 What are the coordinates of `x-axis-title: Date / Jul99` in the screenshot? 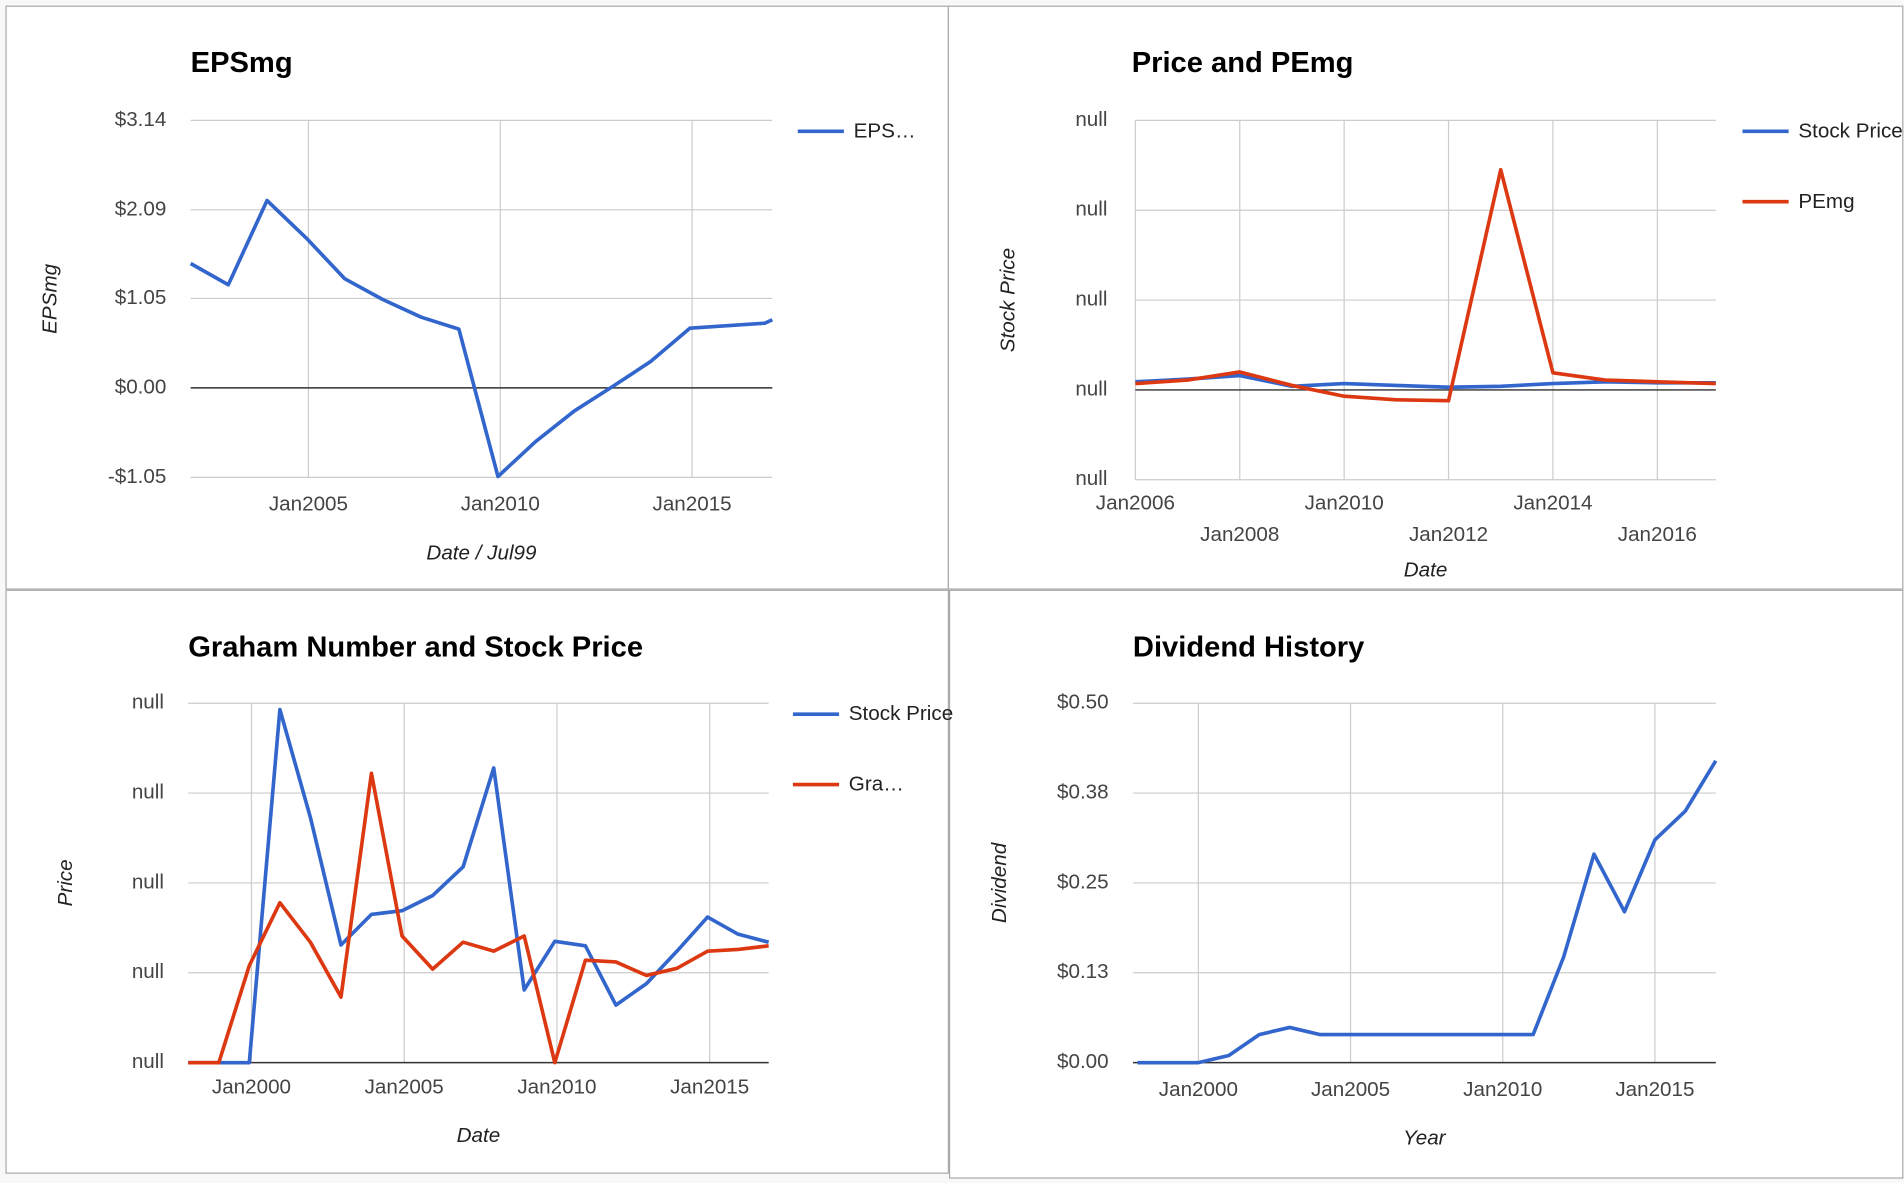 It's located at (481, 552).